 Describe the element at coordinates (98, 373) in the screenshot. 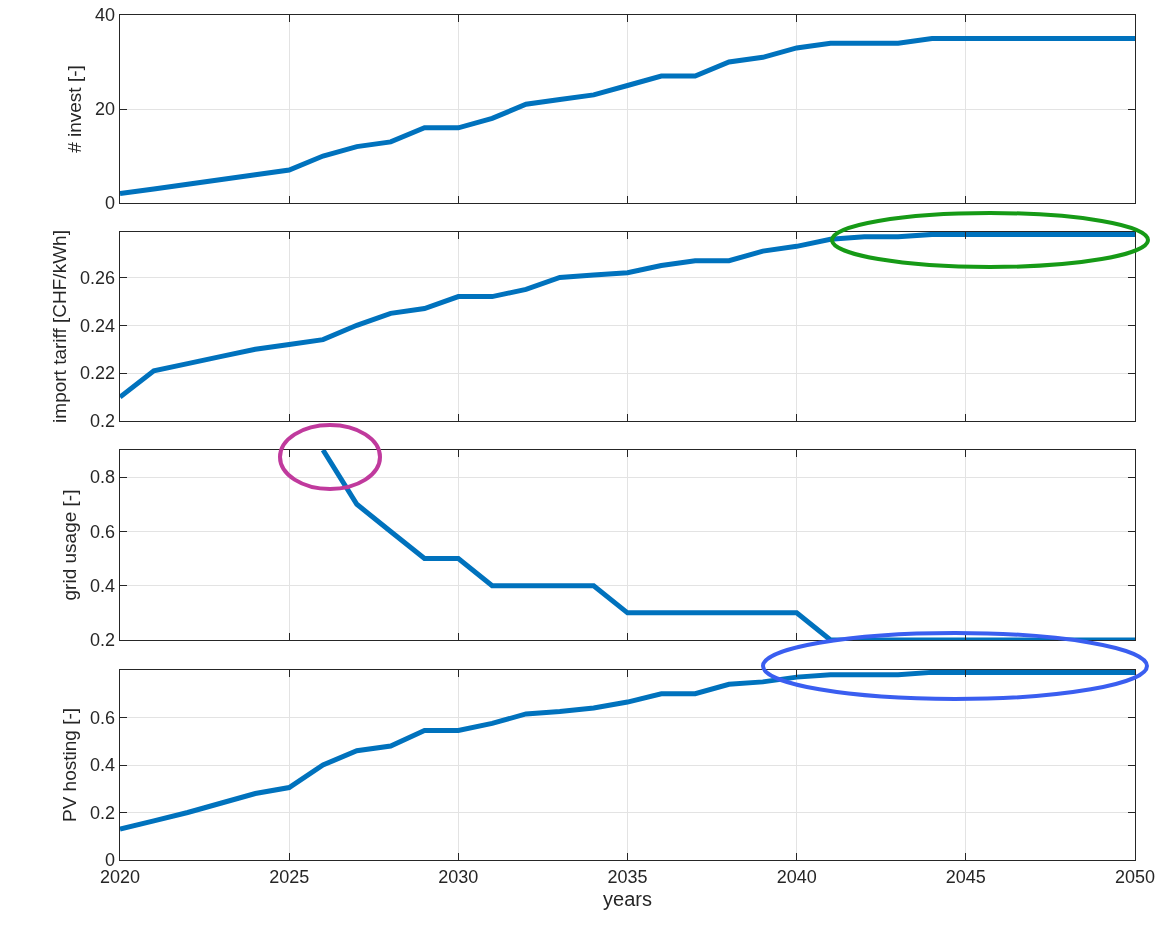

I see `y-tick-label: 0.22` at that location.